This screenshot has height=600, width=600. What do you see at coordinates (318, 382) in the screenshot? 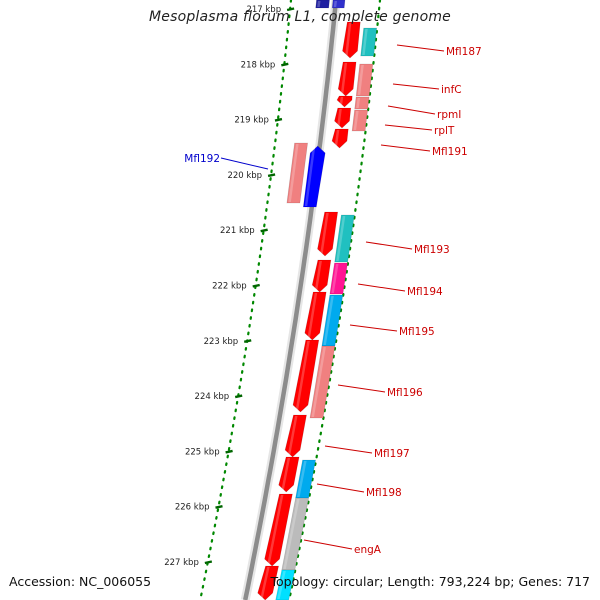
I see `cog-feature-7-highlight` at bounding box center [318, 382].